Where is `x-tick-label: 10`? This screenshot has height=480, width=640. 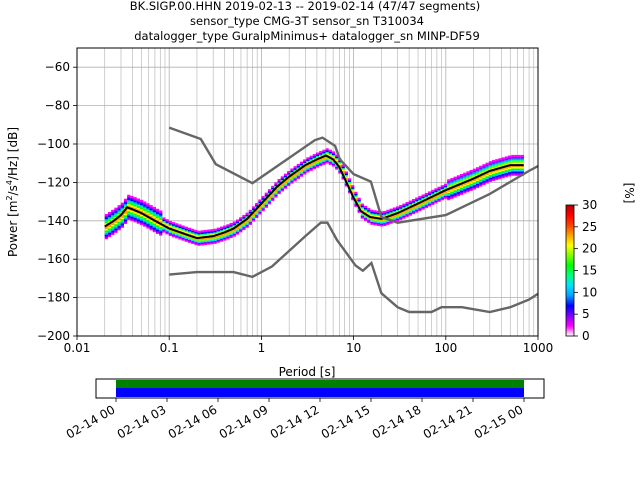 x-tick-label: 10 is located at coordinates (353, 348).